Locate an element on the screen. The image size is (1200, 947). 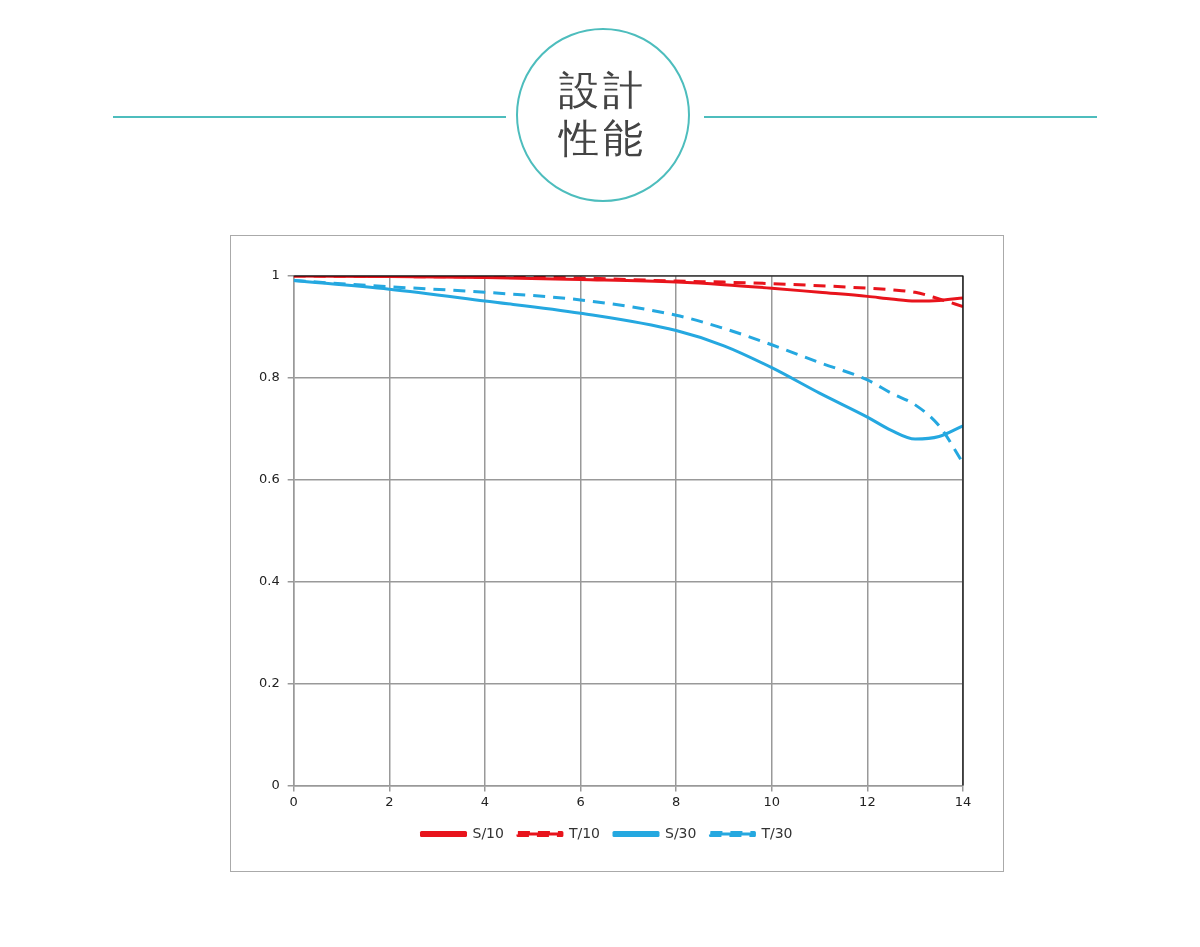
x-tick-label: 2 is located at coordinates (389, 801).